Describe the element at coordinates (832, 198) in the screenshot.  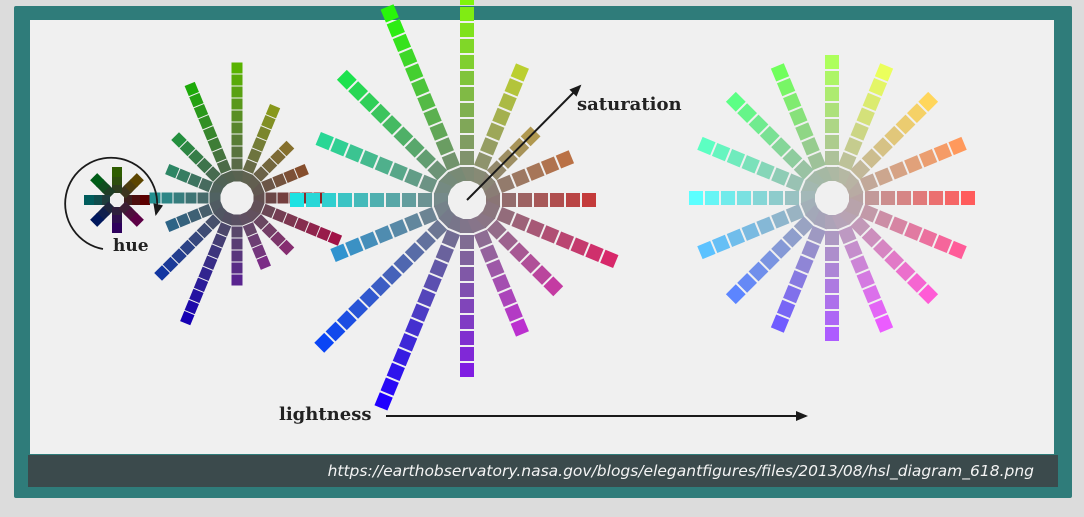
I see `color-wheel-high` at that location.